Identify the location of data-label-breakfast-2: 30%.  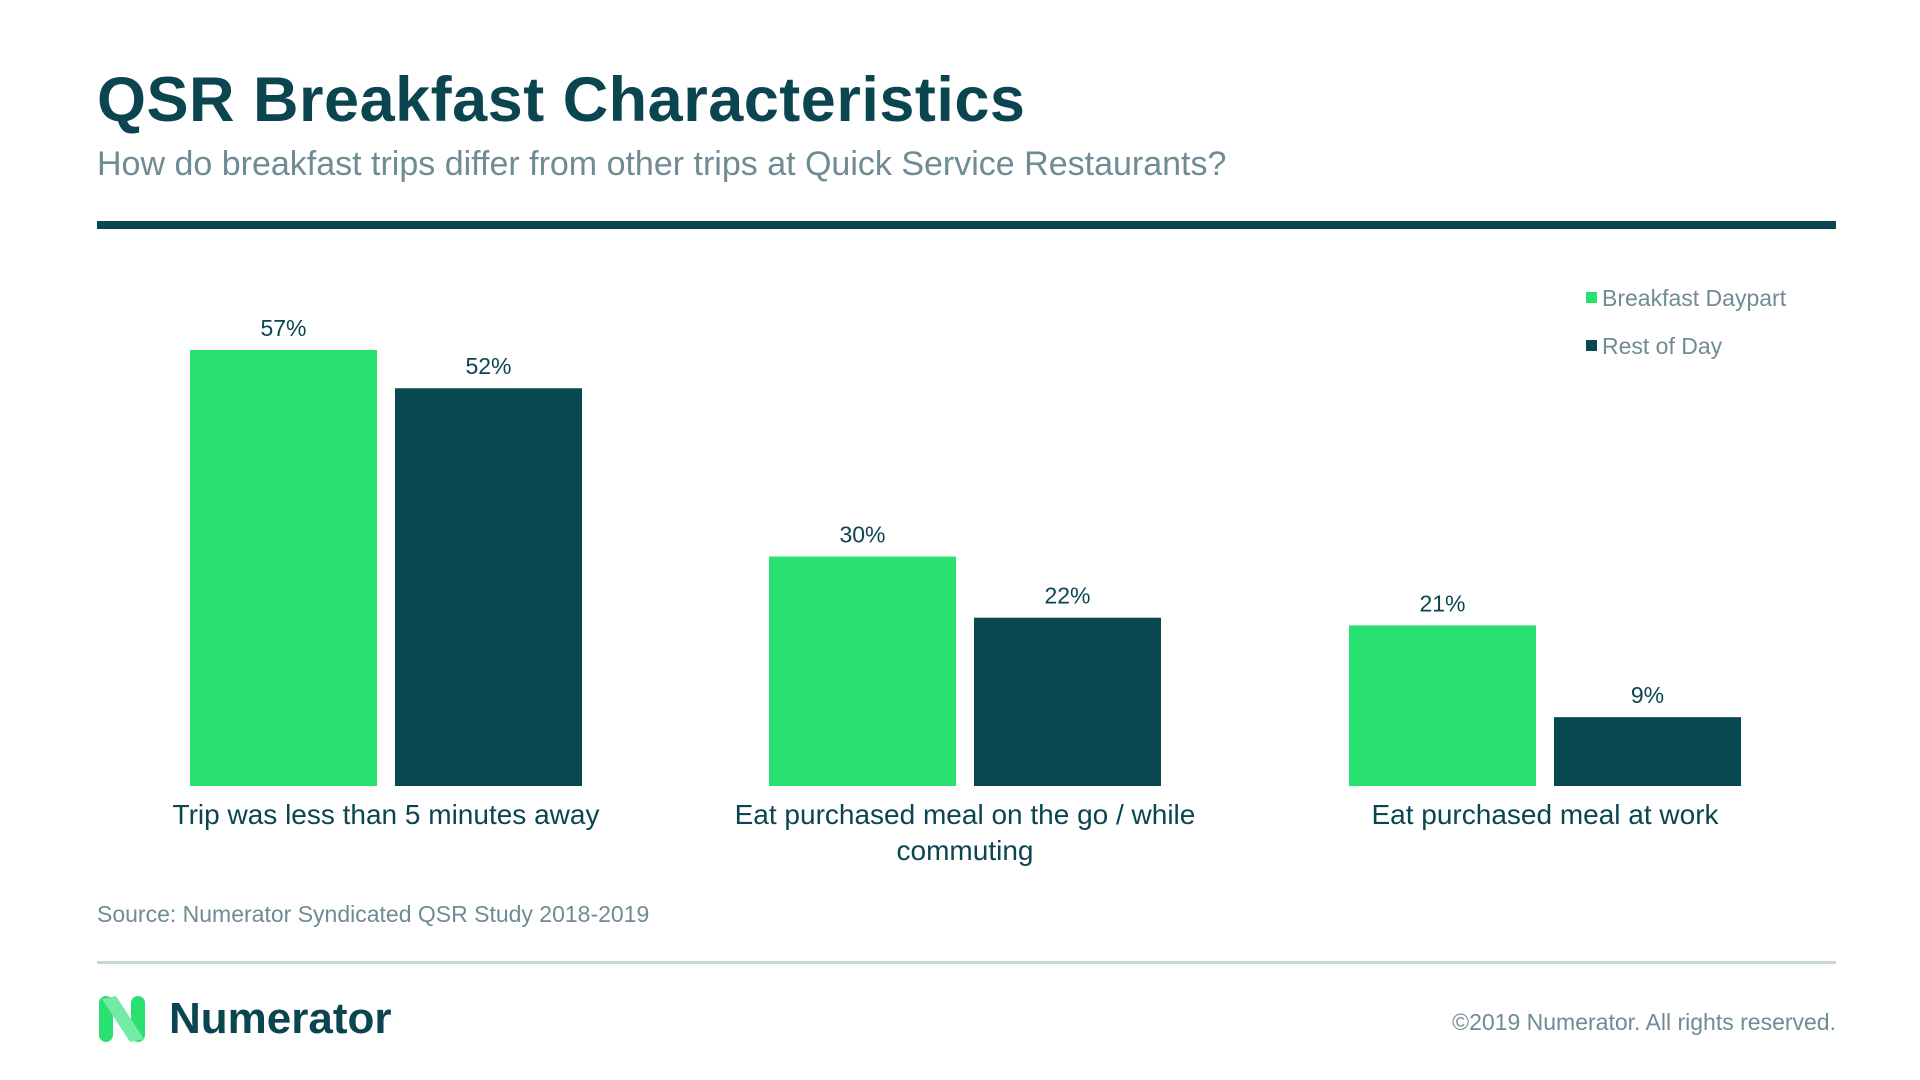
(862, 535).